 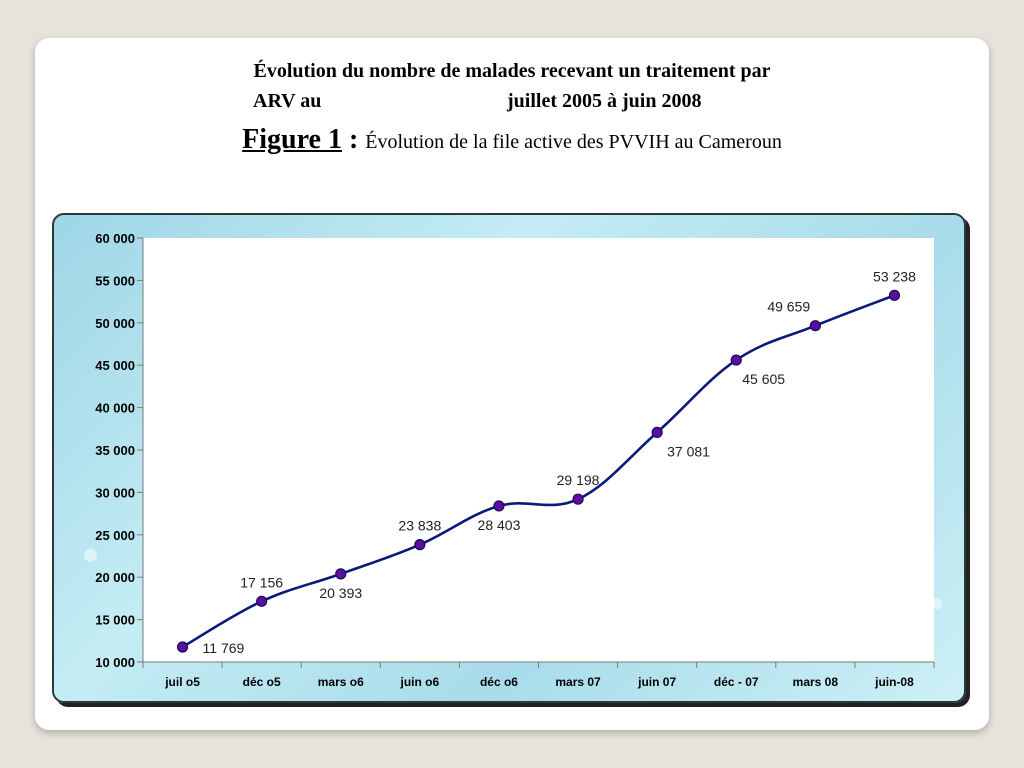 What do you see at coordinates (115, 577) in the screenshot?
I see `y-tick-label: 20 000` at bounding box center [115, 577].